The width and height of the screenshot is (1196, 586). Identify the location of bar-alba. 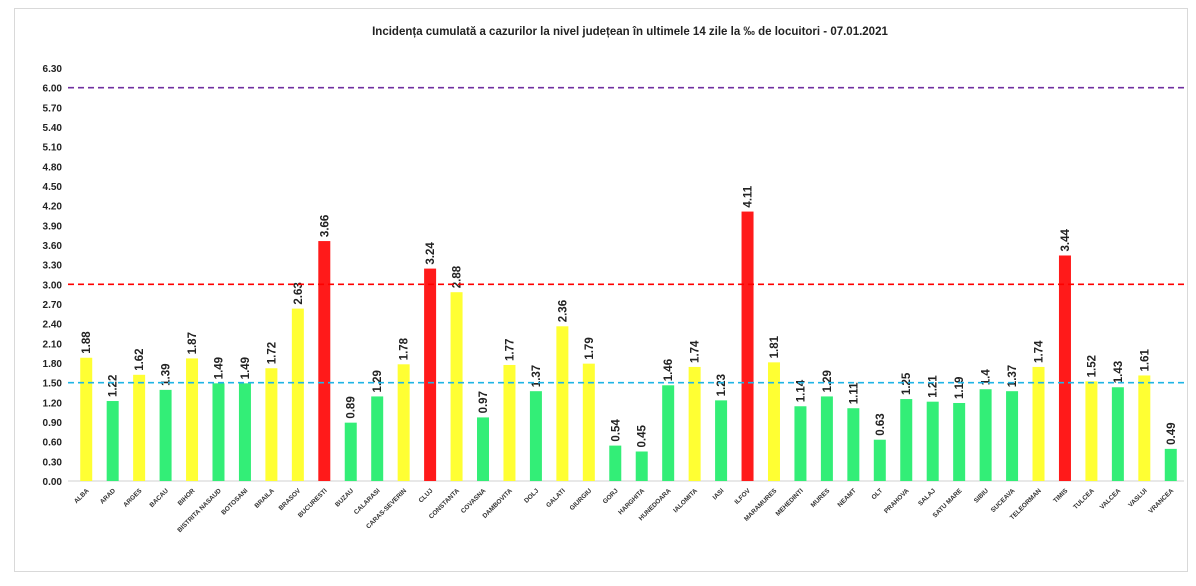
(86, 419).